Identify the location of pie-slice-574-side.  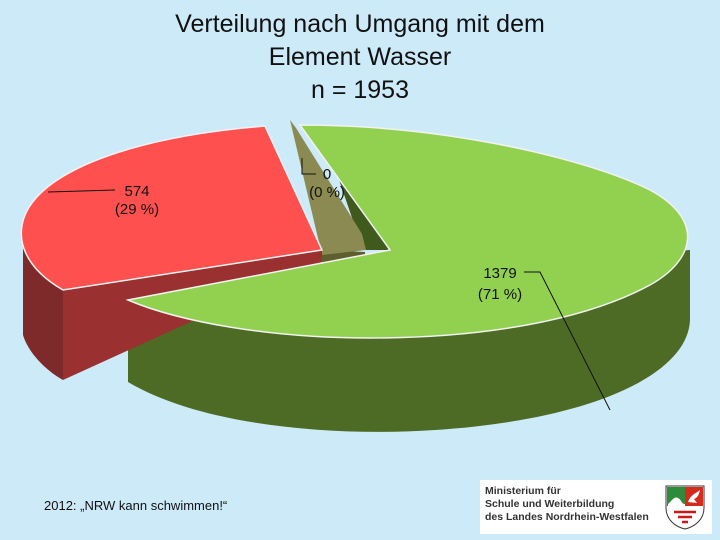
(43, 312).